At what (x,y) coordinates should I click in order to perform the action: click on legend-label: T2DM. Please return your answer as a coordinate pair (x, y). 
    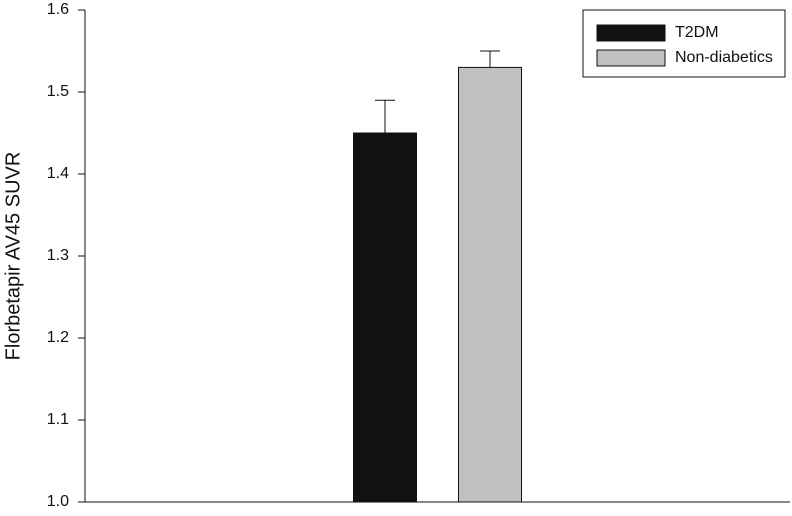
    Looking at the image, I should click on (697, 32).